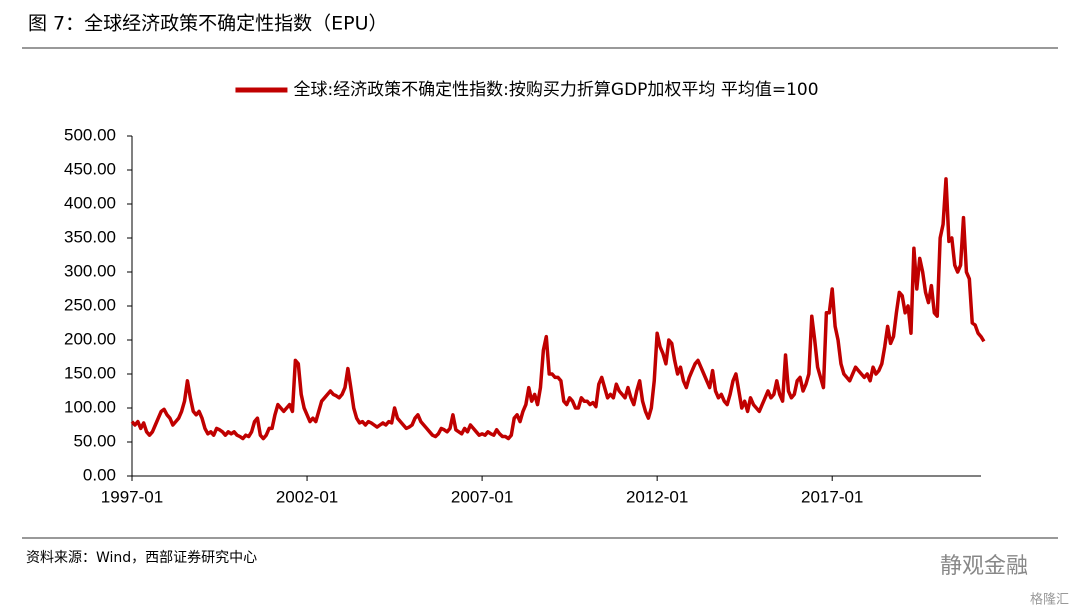 The image size is (1080, 614). Describe the element at coordinates (90, 168) in the screenshot. I see `y-tick-label: 450.00` at that location.